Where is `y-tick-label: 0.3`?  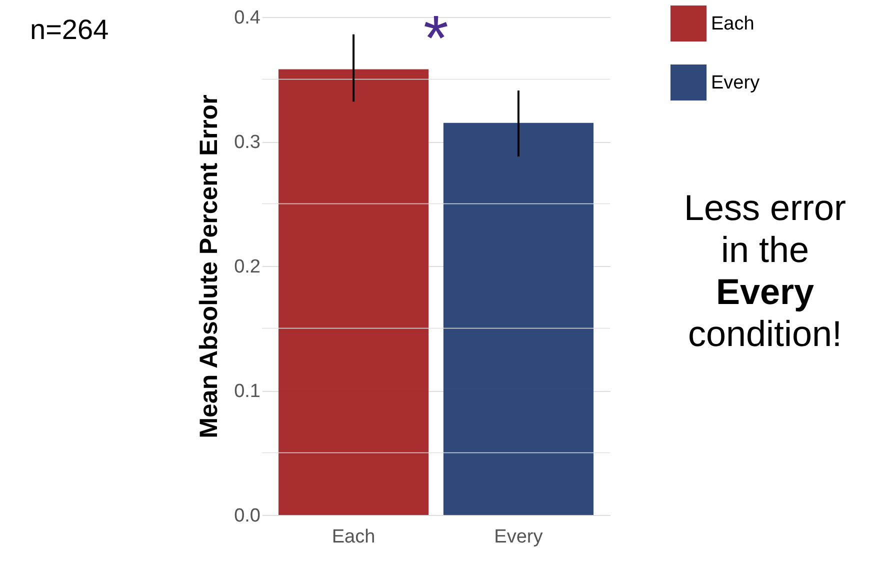
y-tick-label: 0.3 is located at coordinates (247, 142).